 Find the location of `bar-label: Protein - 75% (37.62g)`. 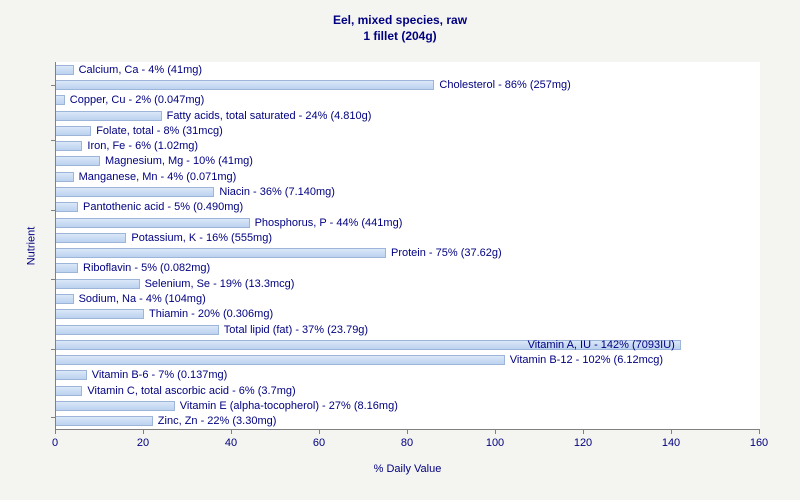

bar-label: Protein - 75% (37.62g) is located at coordinates (446, 253).